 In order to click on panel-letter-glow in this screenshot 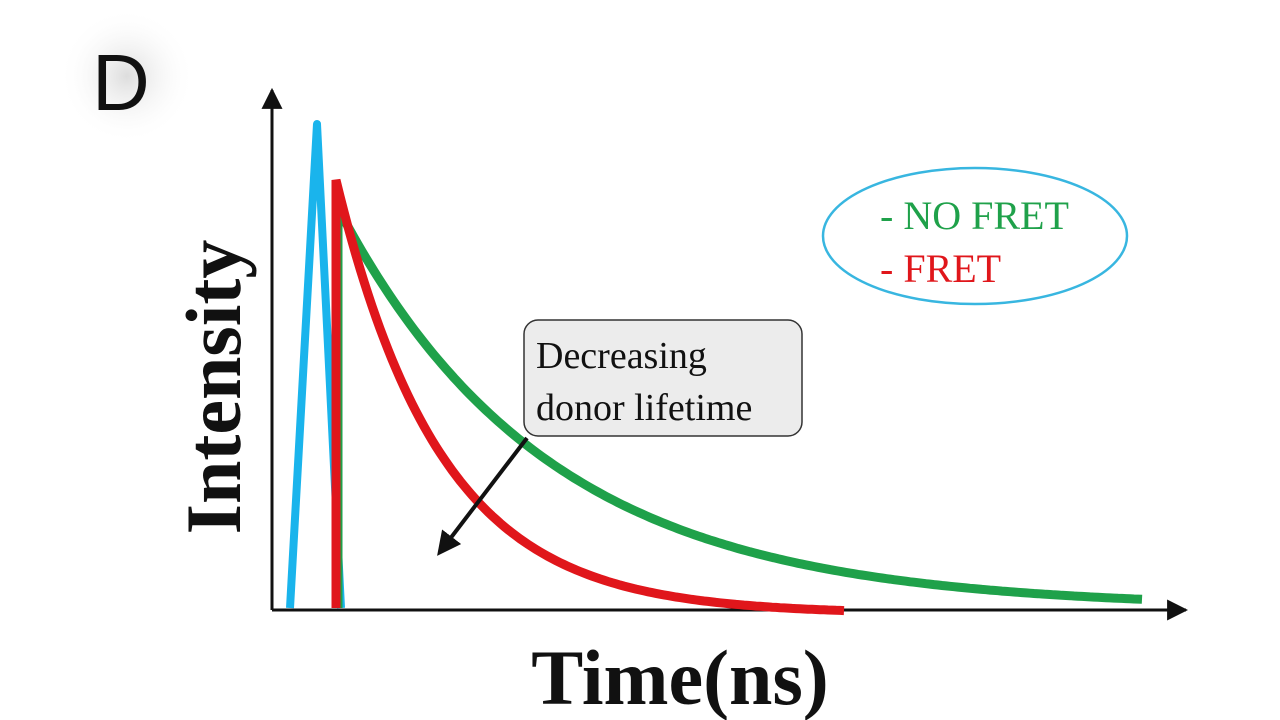, I will do `click(127, 76)`.